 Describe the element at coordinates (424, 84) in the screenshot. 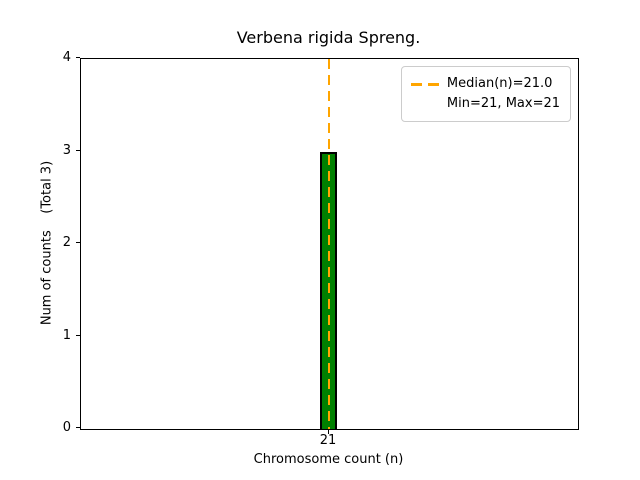

I see `median-dash-swatch` at that location.